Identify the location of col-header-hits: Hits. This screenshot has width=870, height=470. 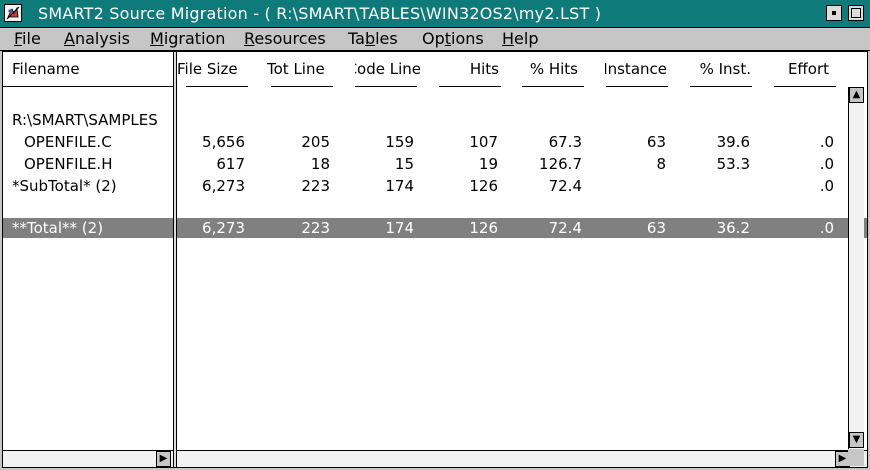
(484, 69).